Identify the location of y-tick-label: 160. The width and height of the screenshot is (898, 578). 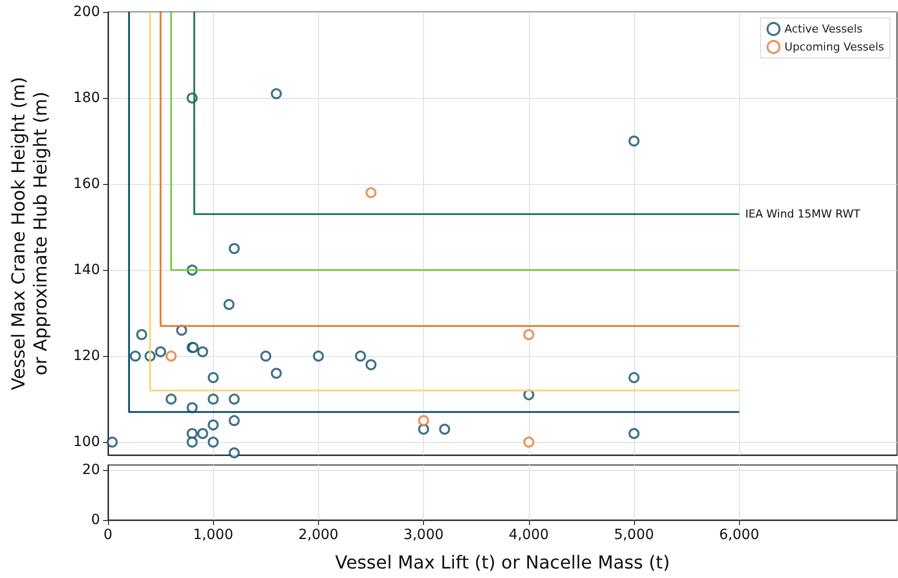
(86, 184).